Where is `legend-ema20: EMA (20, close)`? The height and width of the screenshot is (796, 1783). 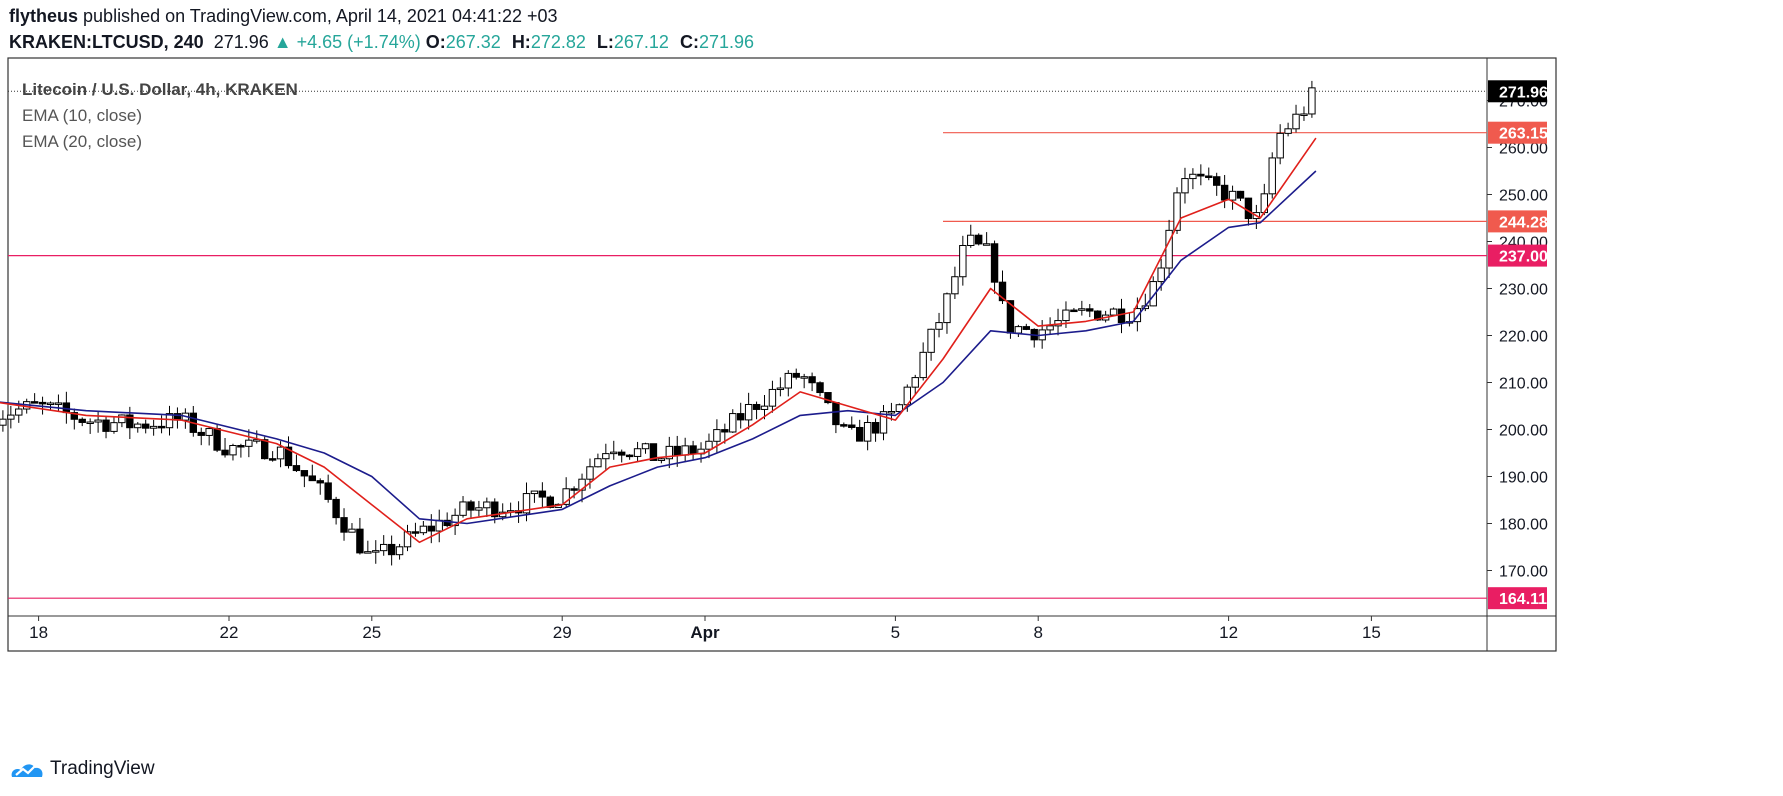
legend-ema20: EMA (20, close) is located at coordinates (82, 141).